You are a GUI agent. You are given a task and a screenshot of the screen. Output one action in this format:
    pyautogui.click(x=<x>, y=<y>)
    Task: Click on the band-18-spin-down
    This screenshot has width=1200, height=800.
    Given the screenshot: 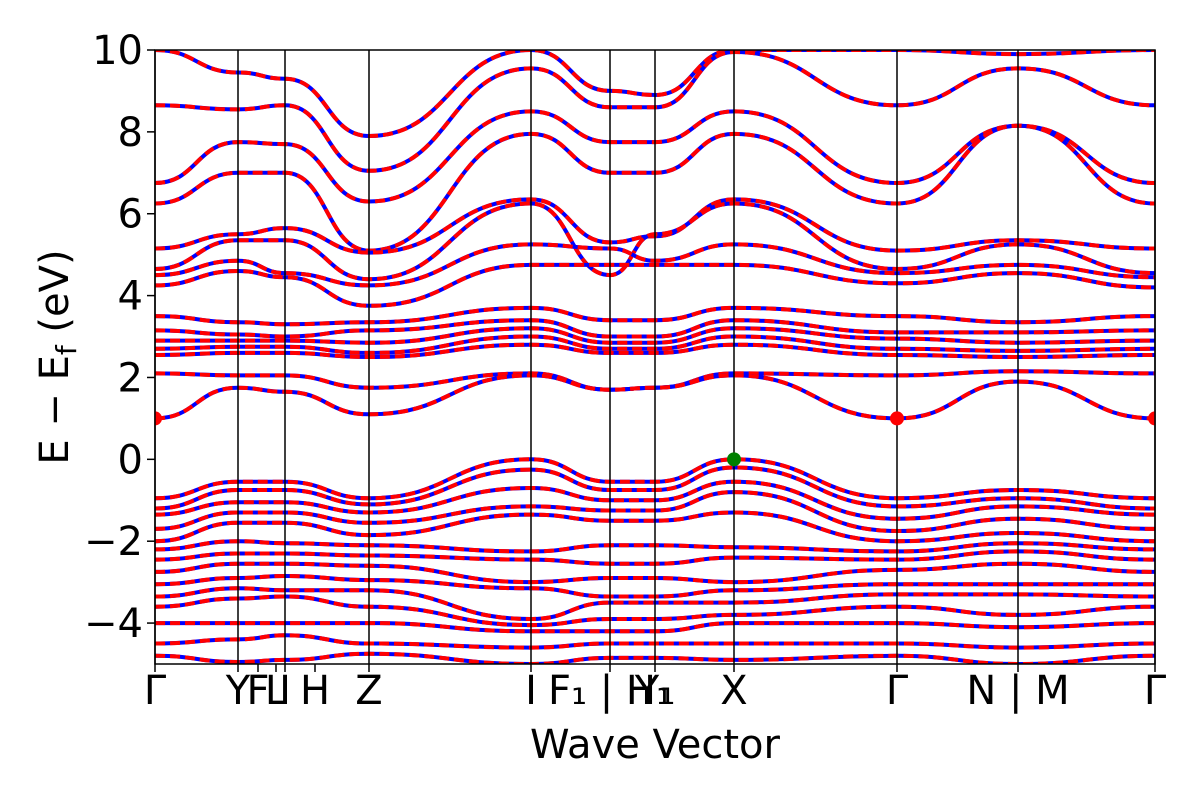 What is the action you would take?
    pyautogui.click(x=655, y=500)
    